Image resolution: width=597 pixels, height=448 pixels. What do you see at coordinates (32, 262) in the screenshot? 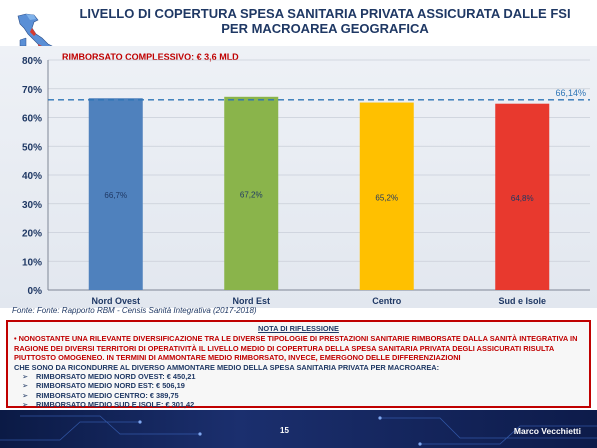
I see `y-tick-label: 10%` at bounding box center [32, 262].